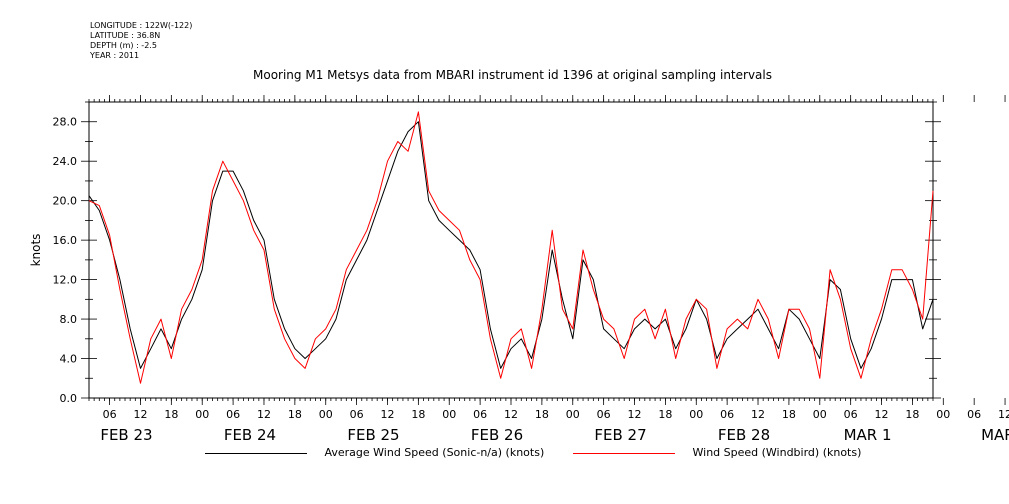 The width and height of the screenshot is (1009, 504). Describe the element at coordinates (65, 240) in the screenshot. I see `y-tick-label: 16.0` at that location.